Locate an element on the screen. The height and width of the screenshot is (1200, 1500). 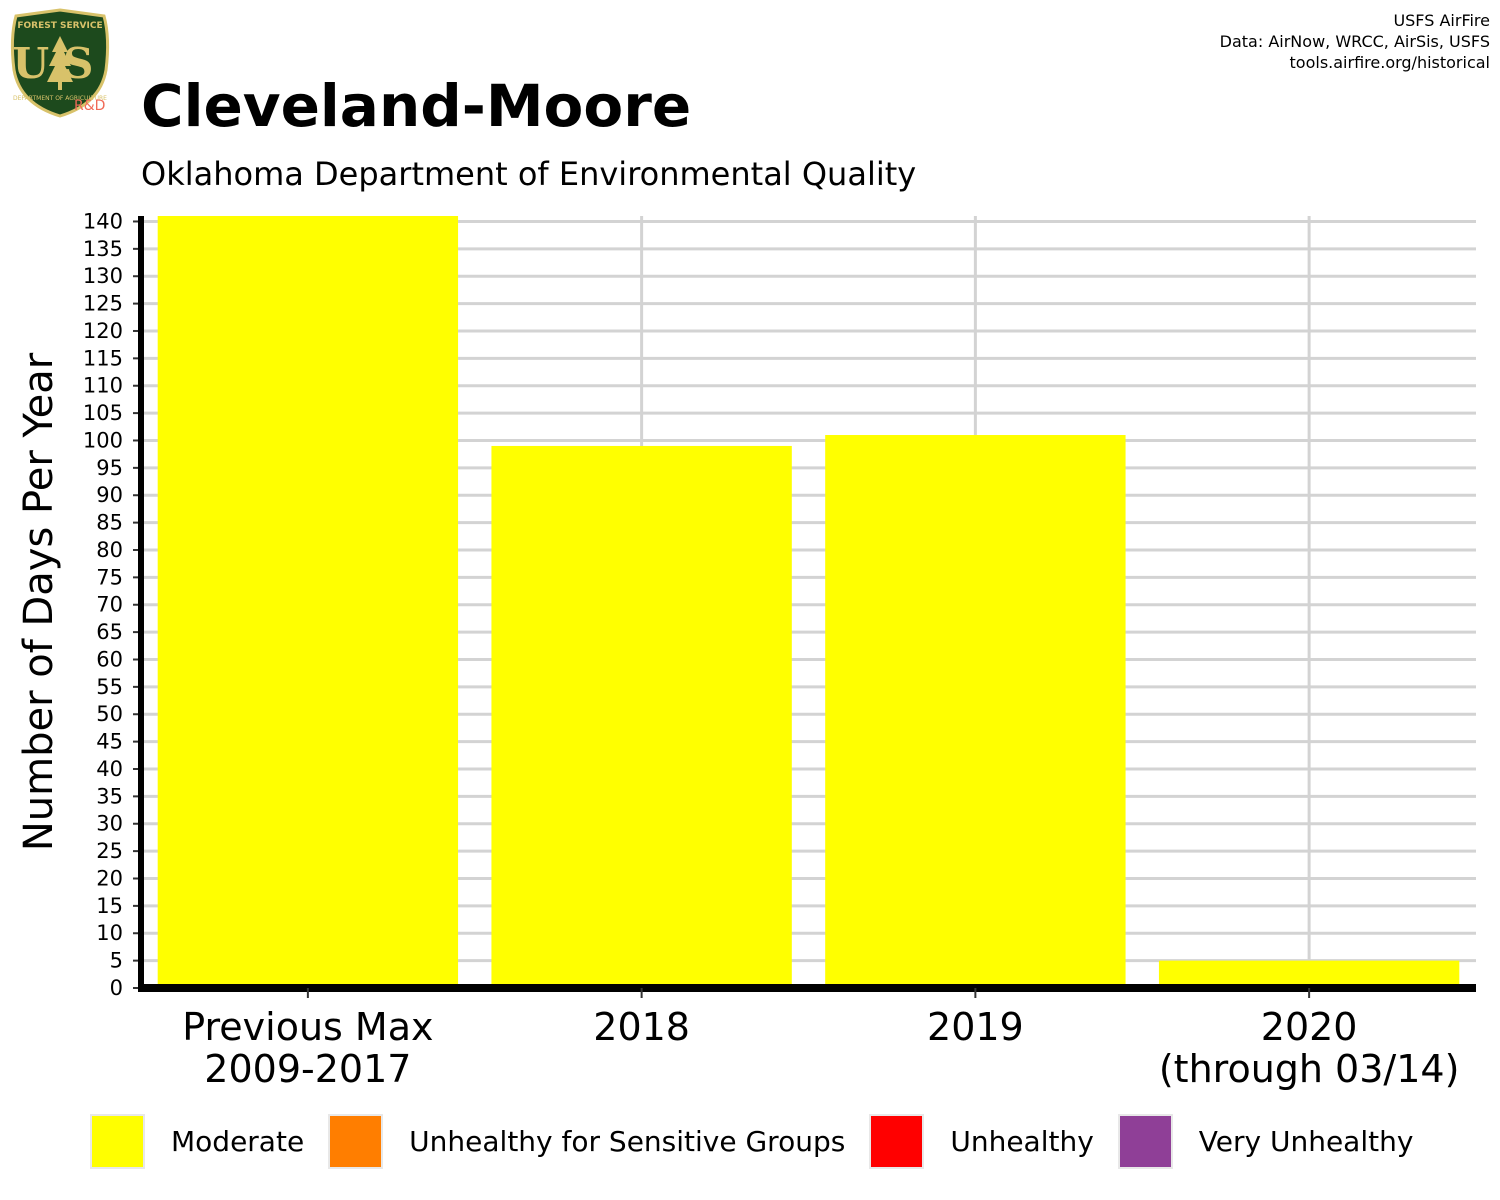
y-tick-label: 80 is located at coordinates (109, 550).